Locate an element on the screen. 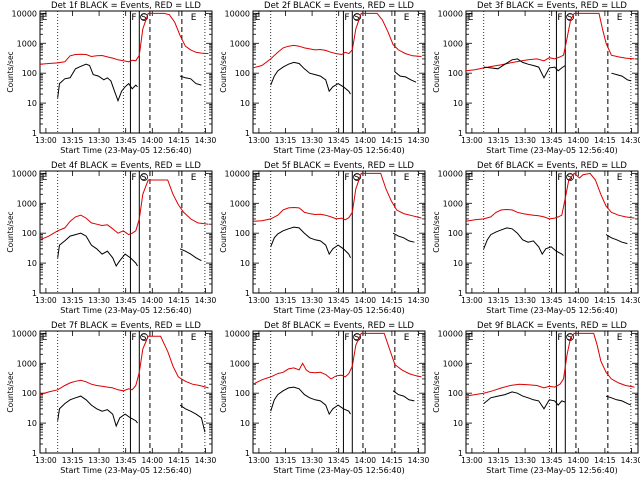 The height and width of the screenshot is (480, 640). panel-title: Det 8f BLACK = Events, RED = LLD is located at coordinates (339, 326).